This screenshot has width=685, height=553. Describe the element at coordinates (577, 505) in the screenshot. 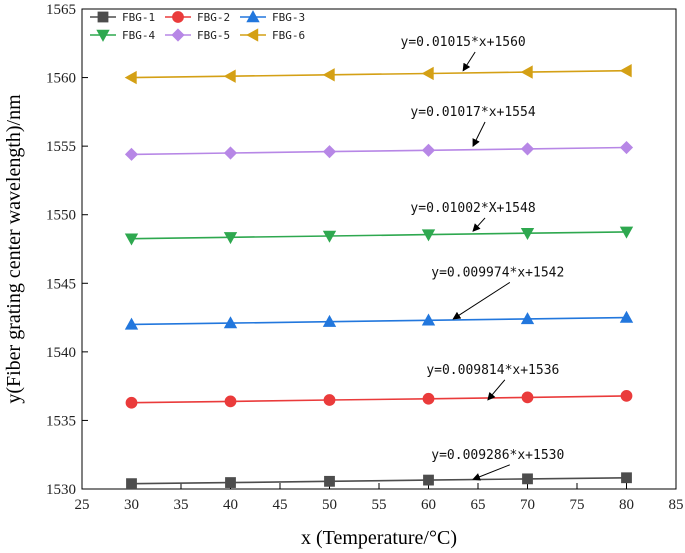

I see `x-tick-label: 75` at that location.